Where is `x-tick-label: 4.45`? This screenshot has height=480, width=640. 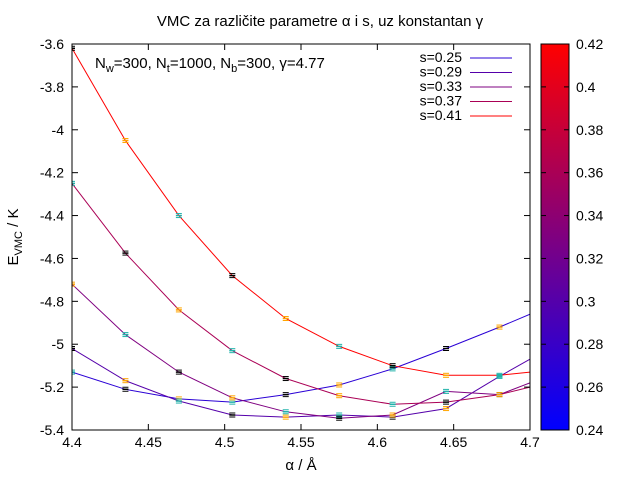 x-tick-label: 4.45 is located at coordinates (148, 442).